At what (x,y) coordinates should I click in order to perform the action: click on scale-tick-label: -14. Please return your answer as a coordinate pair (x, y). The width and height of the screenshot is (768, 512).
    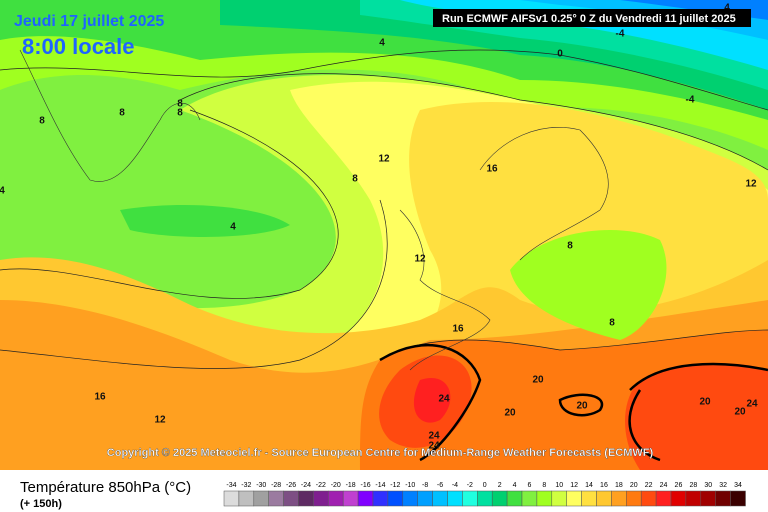
    Looking at the image, I should click on (380, 485).